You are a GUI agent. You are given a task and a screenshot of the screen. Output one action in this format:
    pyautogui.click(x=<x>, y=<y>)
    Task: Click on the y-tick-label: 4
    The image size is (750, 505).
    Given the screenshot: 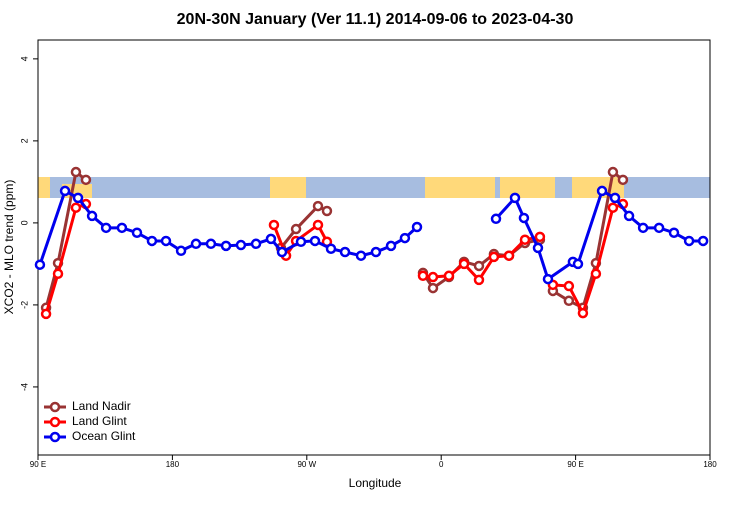 What is the action you would take?
    pyautogui.click(x=24, y=58)
    